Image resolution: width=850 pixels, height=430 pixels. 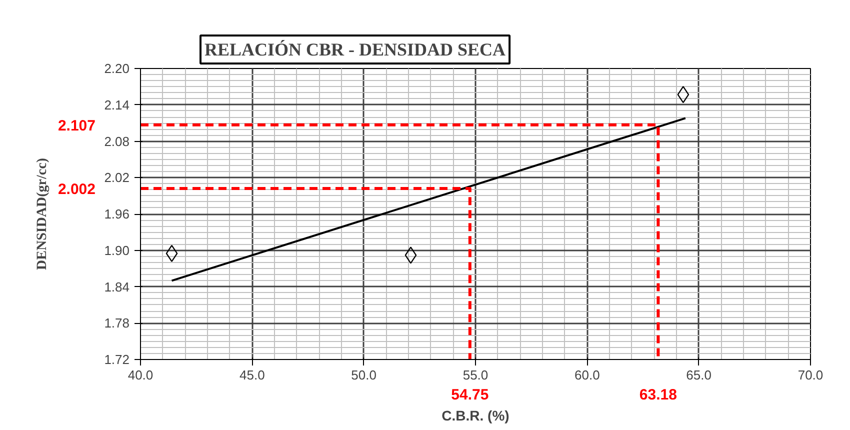 I want to click on y-tick-label: 1.72, so click(x=117, y=359).